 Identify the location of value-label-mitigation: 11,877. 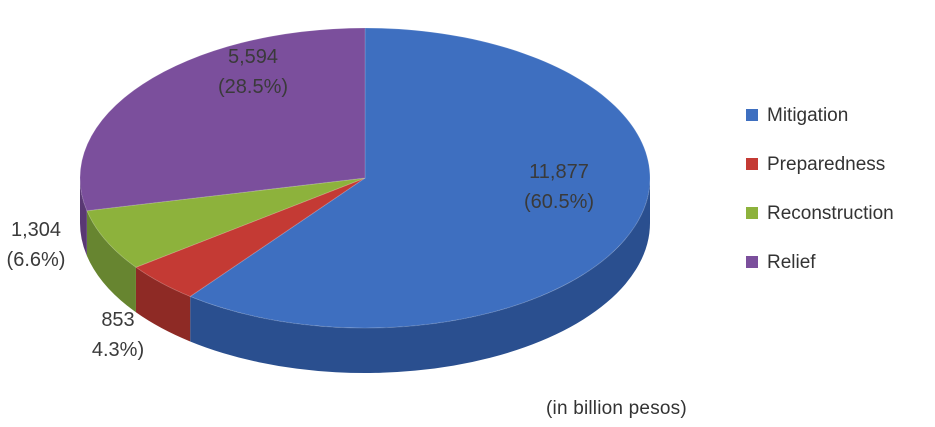
(559, 172).